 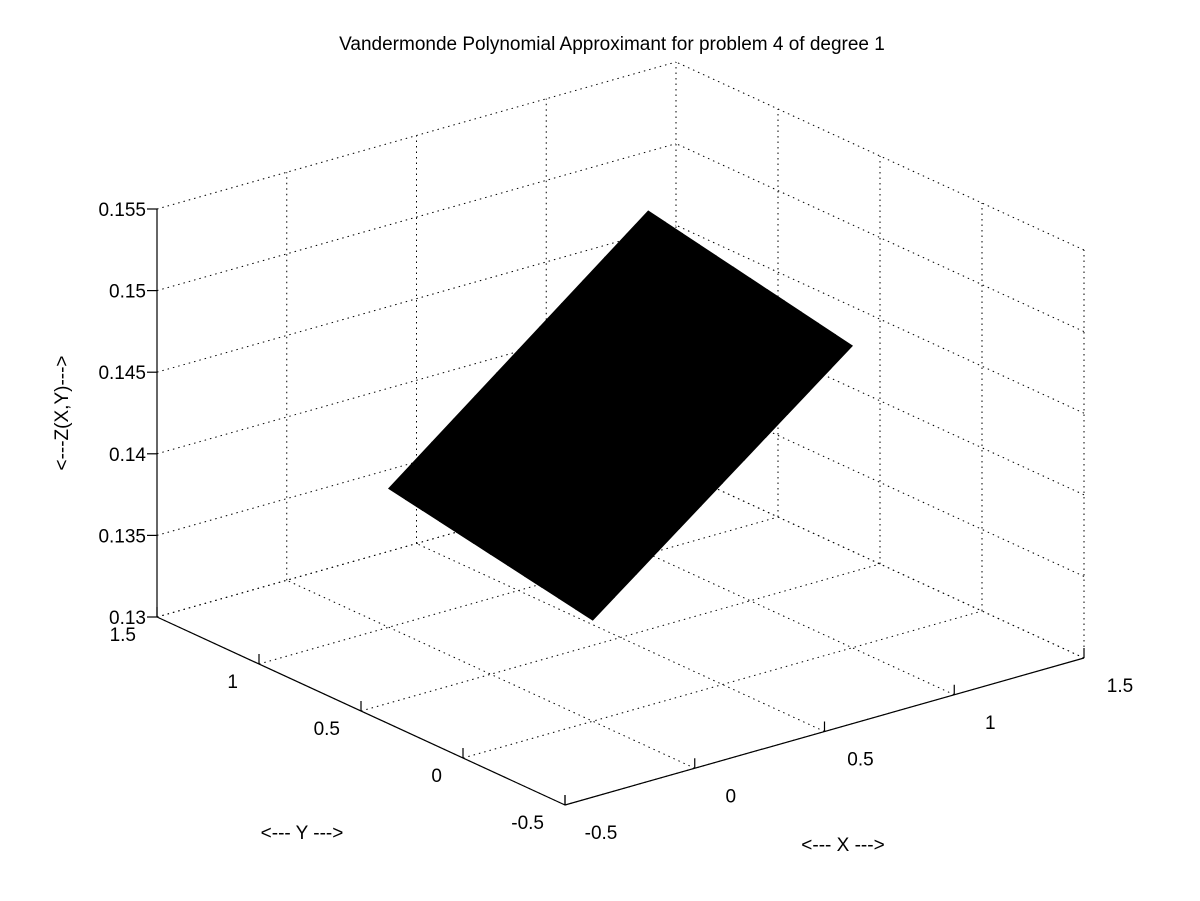 I want to click on y-axis-label: <--- Y --->, so click(x=302, y=833).